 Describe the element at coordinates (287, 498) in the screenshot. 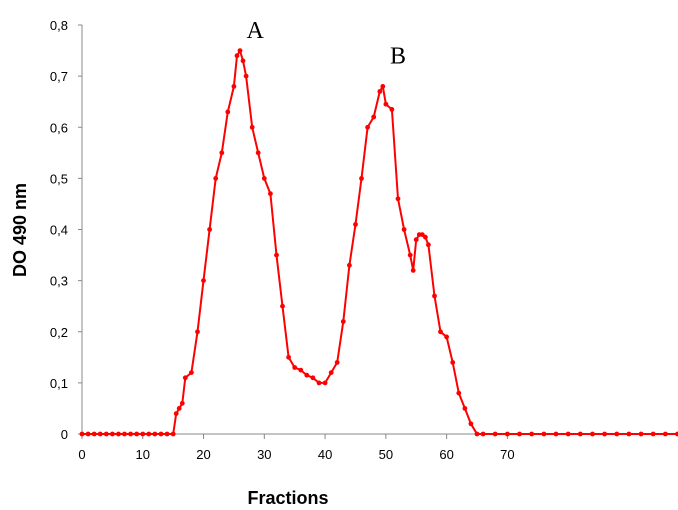

I see `x-axis-label: Fractions` at that location.